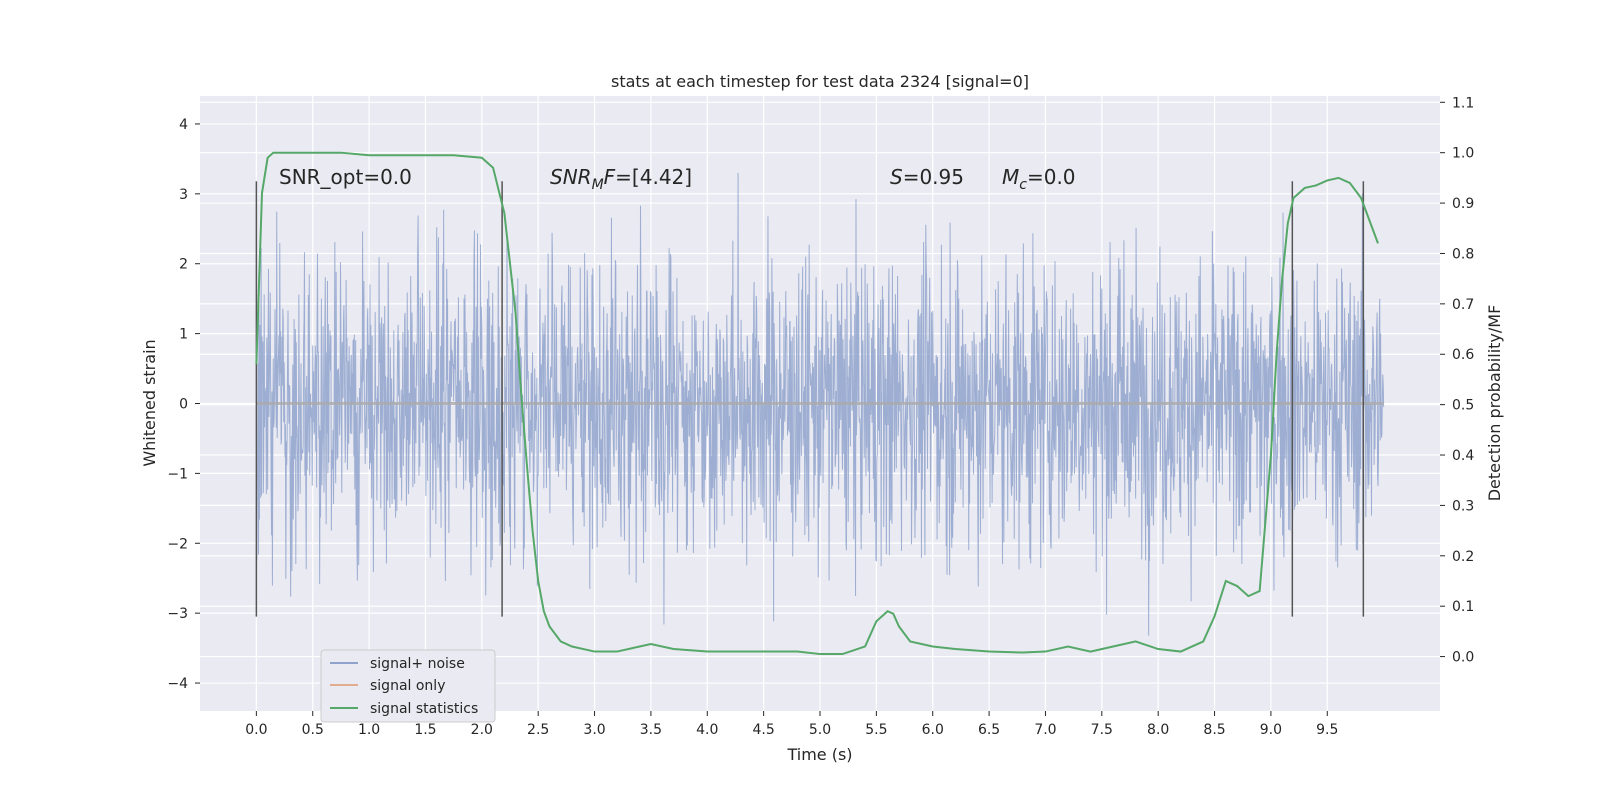 The height and width of the screenshot is (800, 1600). I want to click on y2-tick-label: 0.4, so click(1463, 456).